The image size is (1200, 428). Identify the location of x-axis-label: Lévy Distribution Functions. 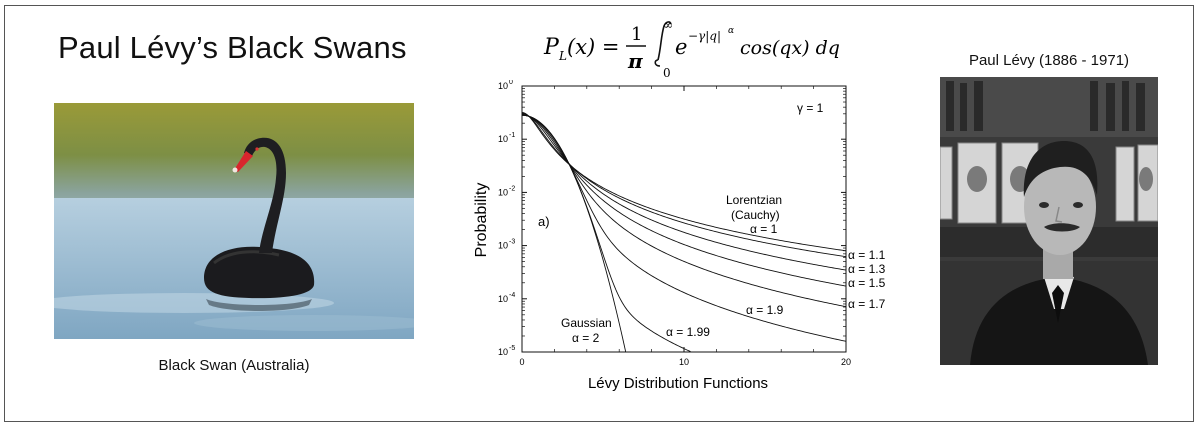
(678, 383).